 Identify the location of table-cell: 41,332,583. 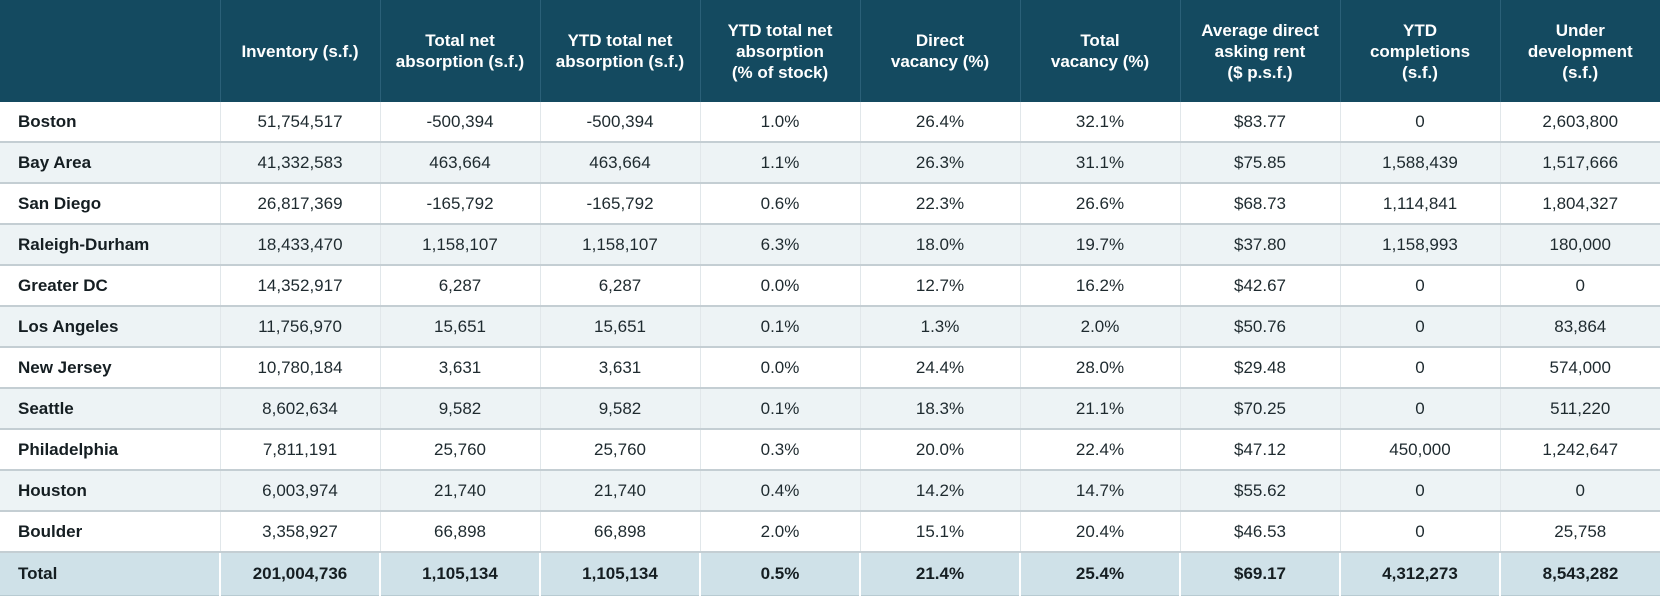
(300, 163).